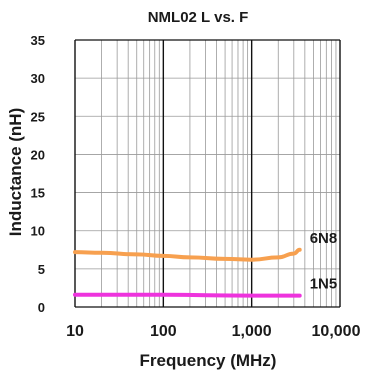 The image size is (367, 384). I want to click on x-axis-label: Frequency (MHz), so click(208, 360).